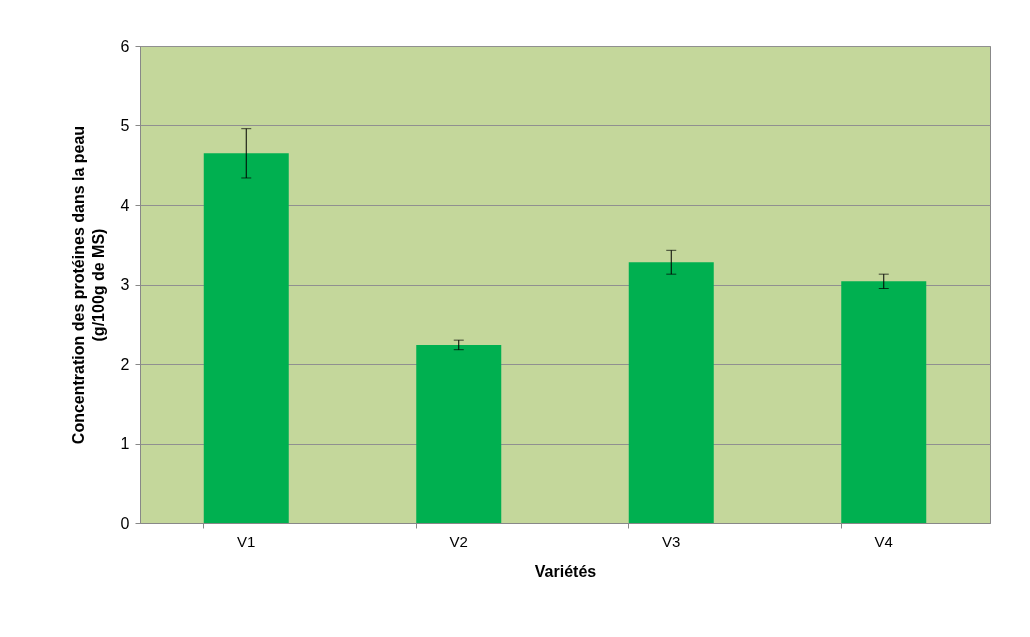 This screenshot has width=1030, height=637. I want to click on y-tick-label: 4, so click(125, 205).